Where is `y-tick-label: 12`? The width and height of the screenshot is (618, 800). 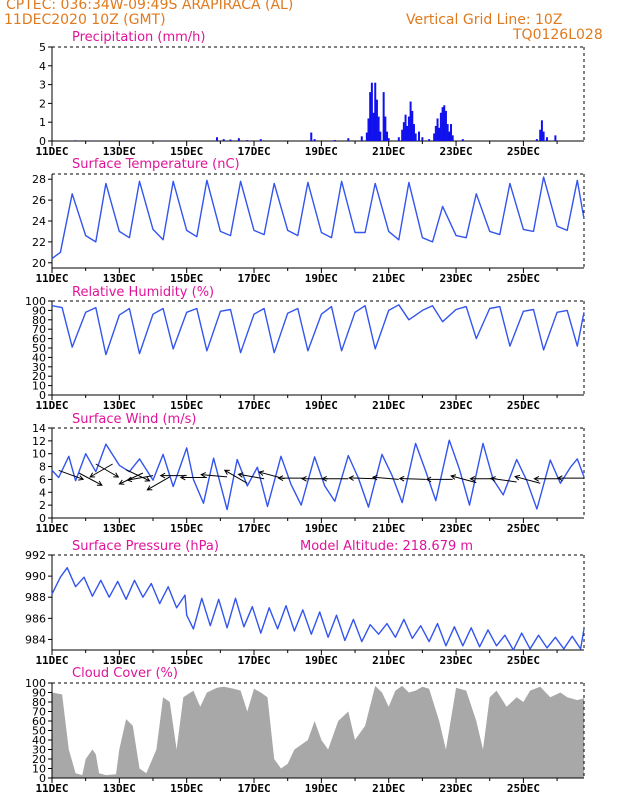 y-tick-label: 12 is located at coordinates (39, 441).